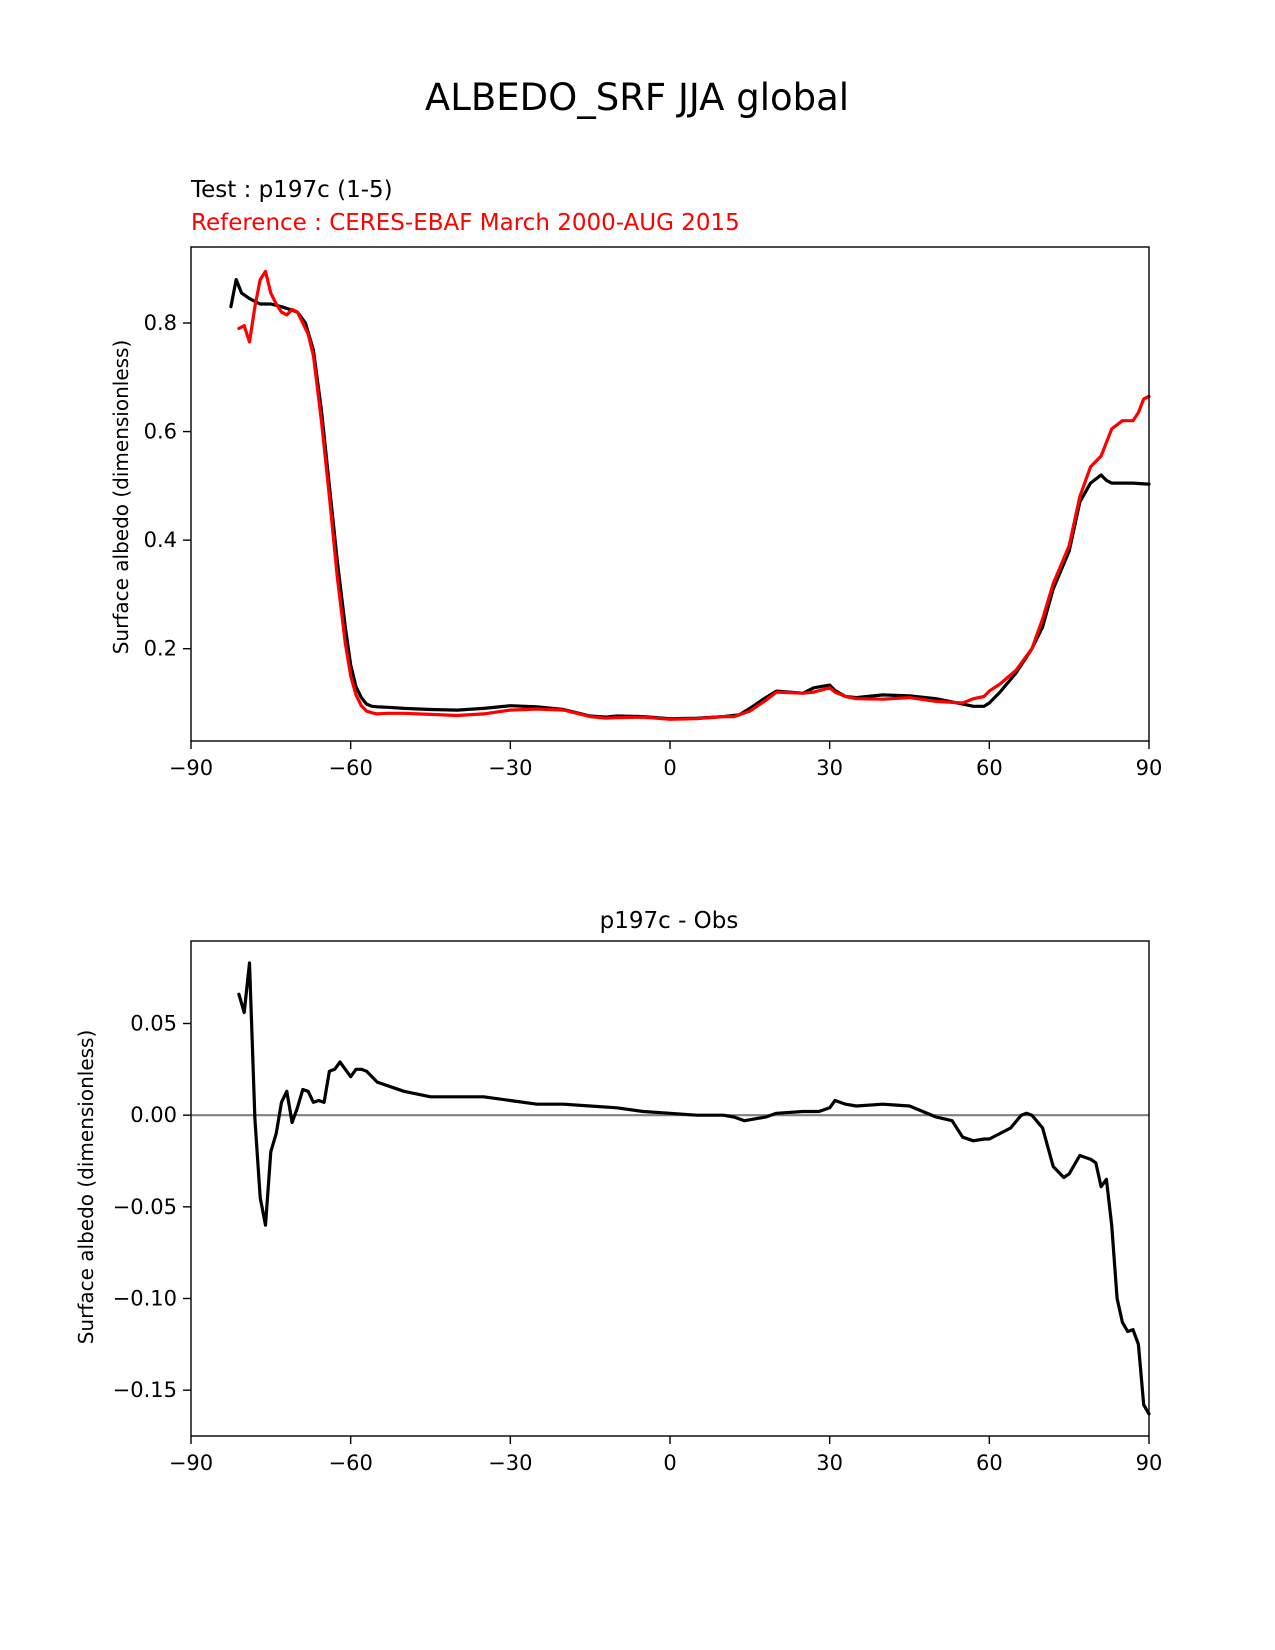 The width and height of the screenshot is (1275, 1650). I want to click on bottom-y-tick-label: −0.10, so click(145, 1299).